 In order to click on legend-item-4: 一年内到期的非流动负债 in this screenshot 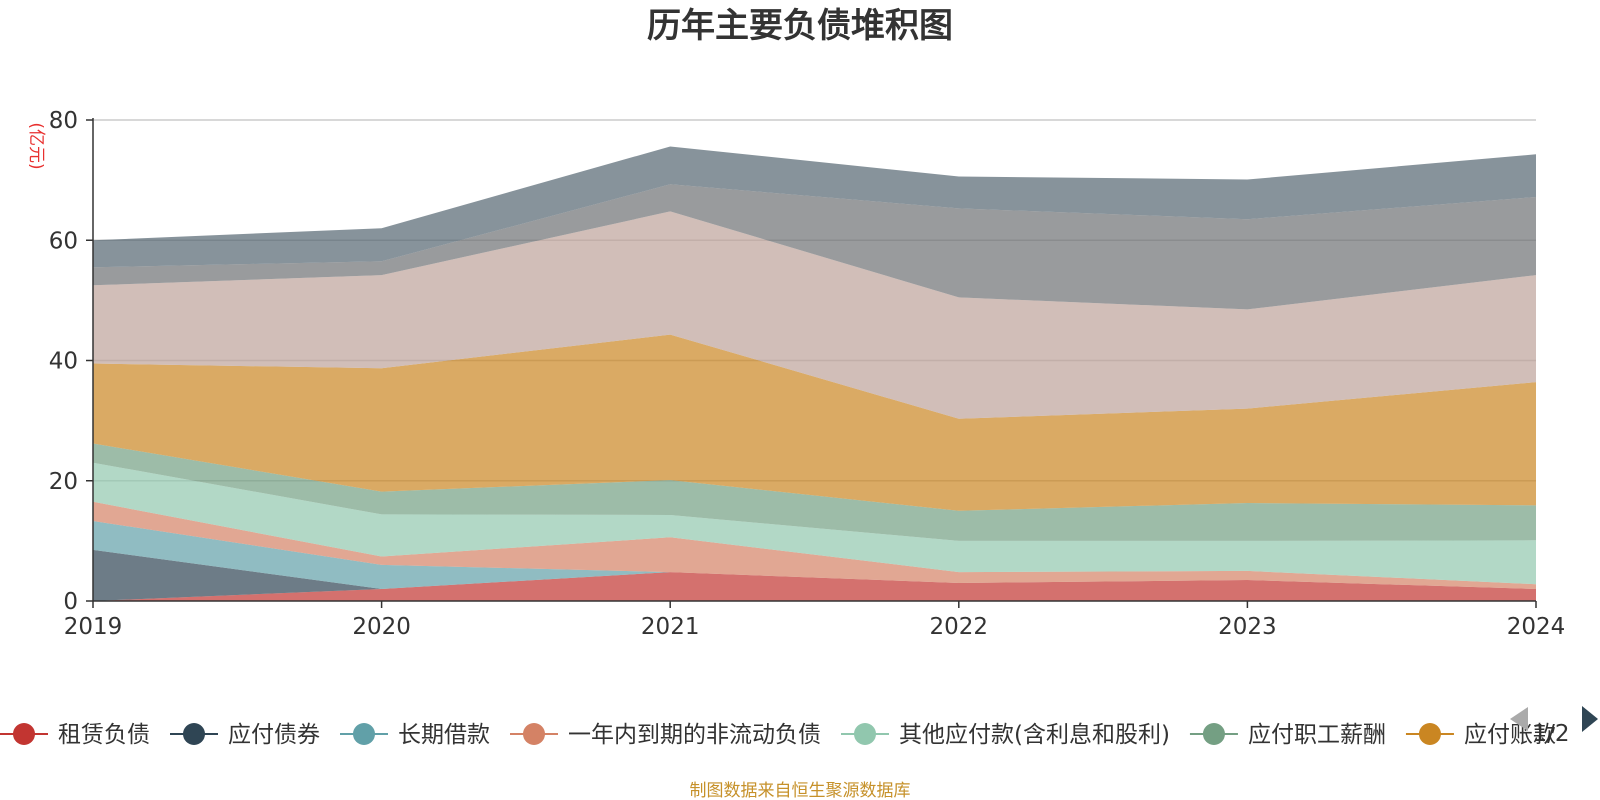, I will do `click(665, 735)`.